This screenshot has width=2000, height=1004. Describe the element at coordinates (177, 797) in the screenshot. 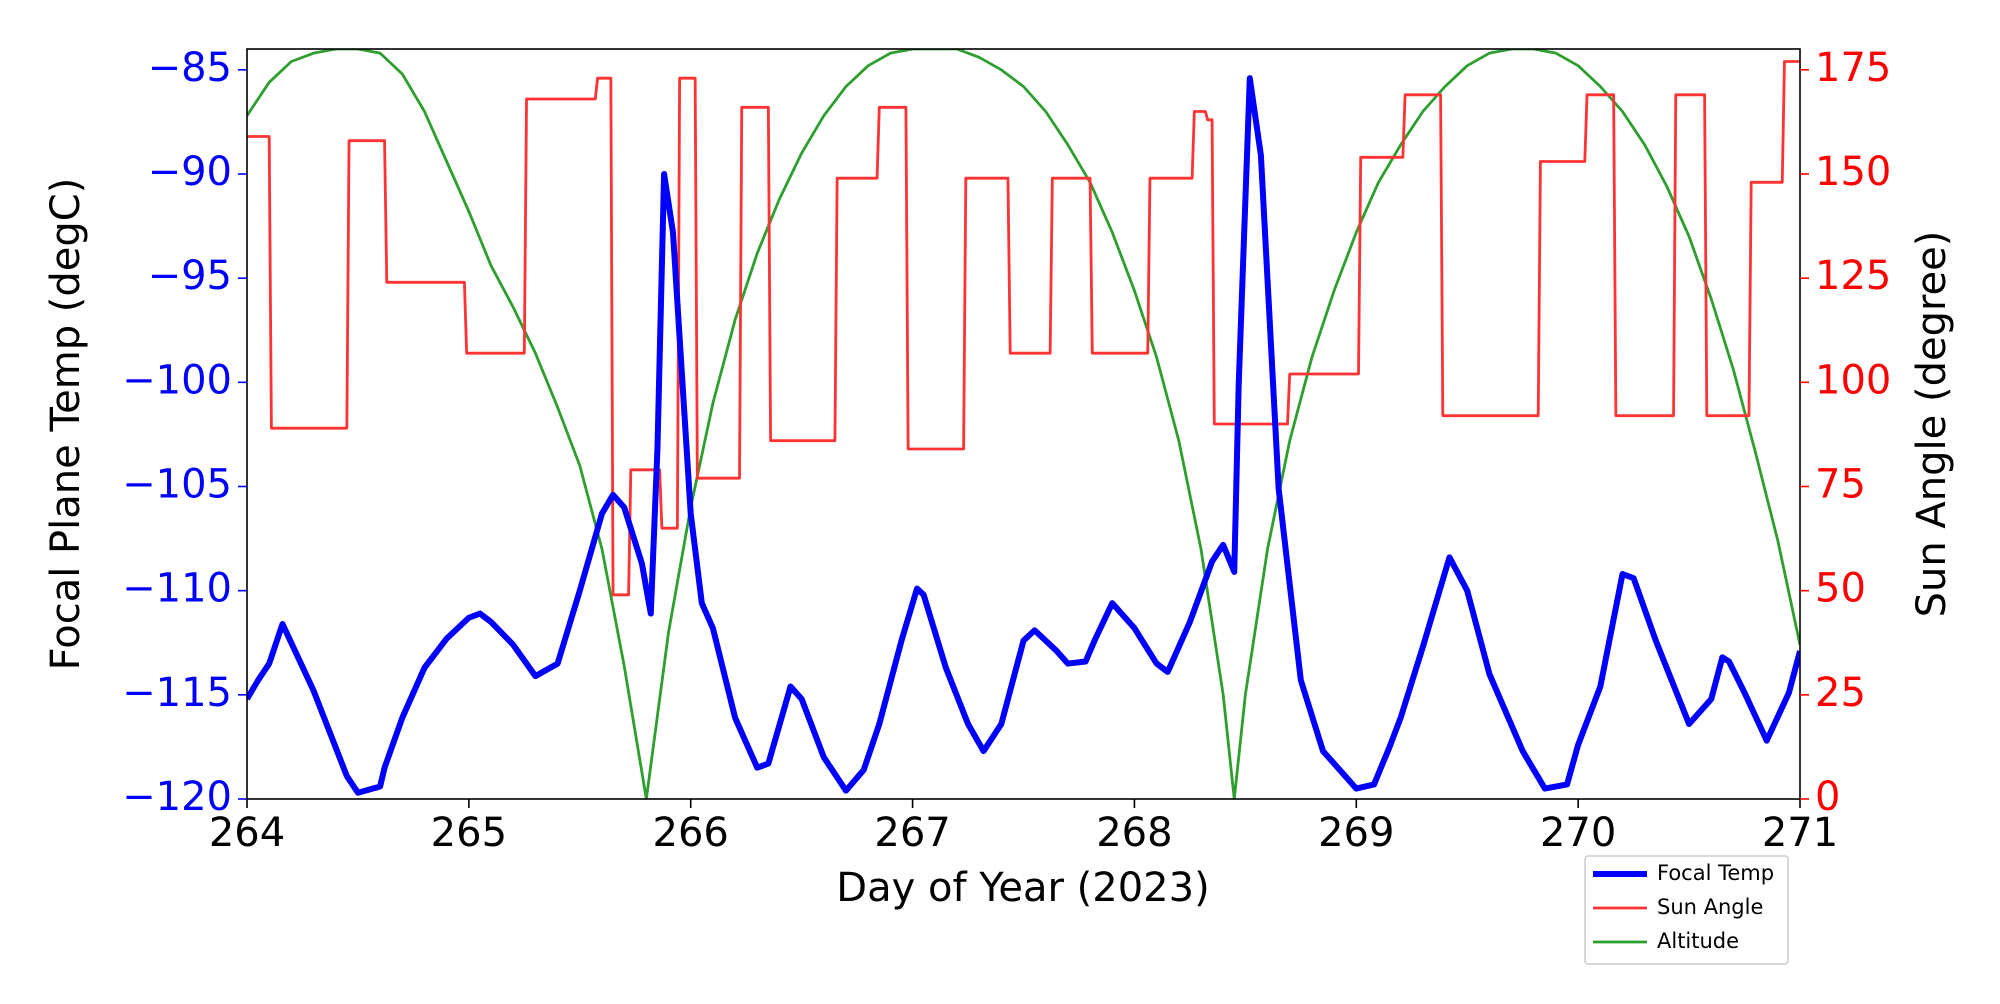

I see `y-tick-label: −120` at that location.